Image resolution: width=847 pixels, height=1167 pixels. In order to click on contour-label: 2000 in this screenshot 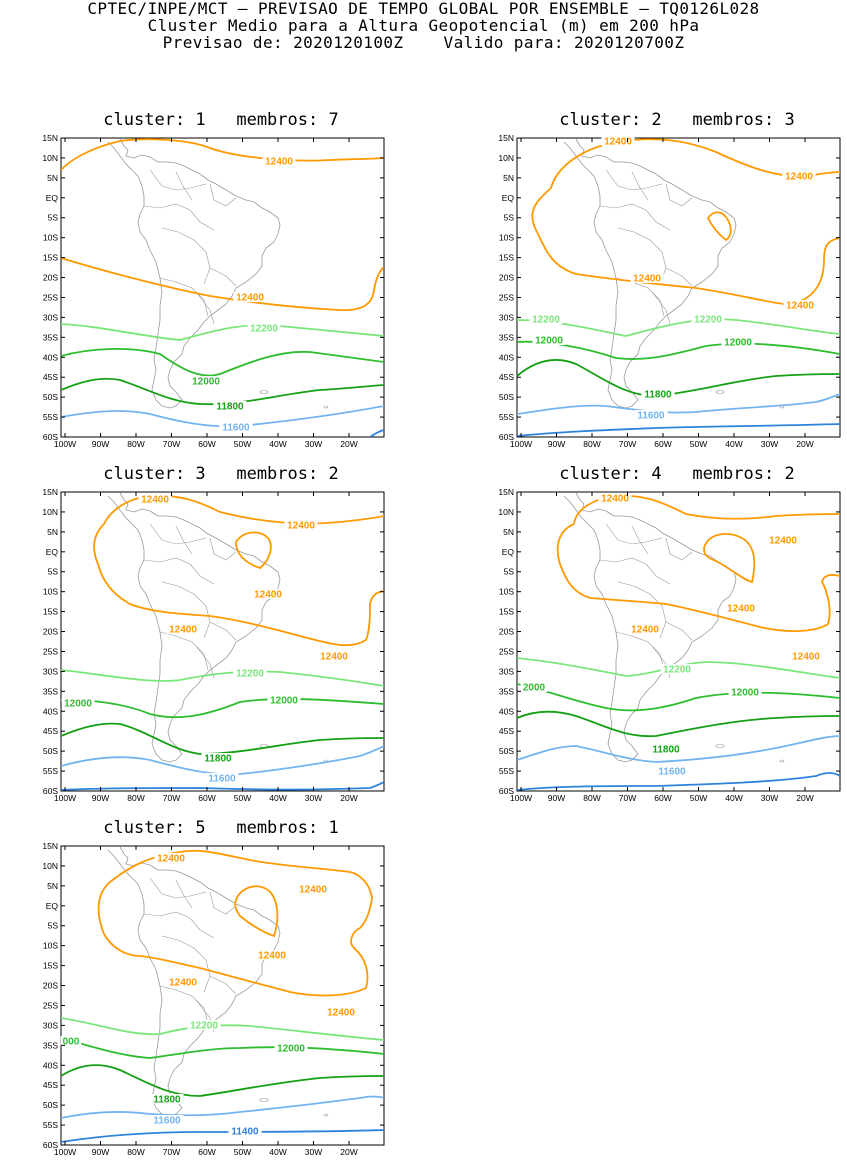, I will do `click(534, 688)`.